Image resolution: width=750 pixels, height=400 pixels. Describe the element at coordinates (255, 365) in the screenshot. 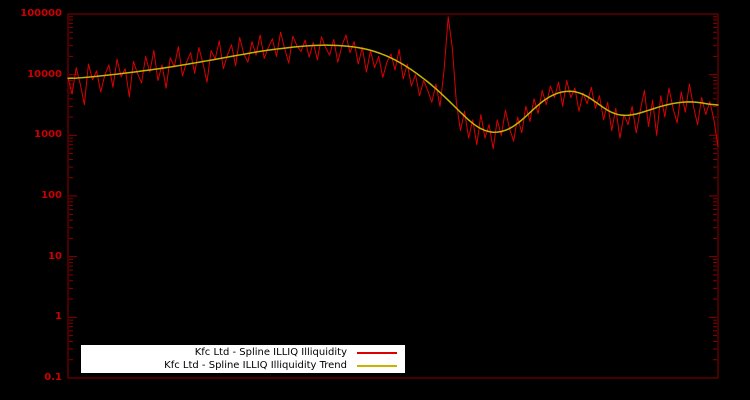

I see `legend-label: Kfc Ltd - Spline ILLIQ Illiquidity Trend` at that location.